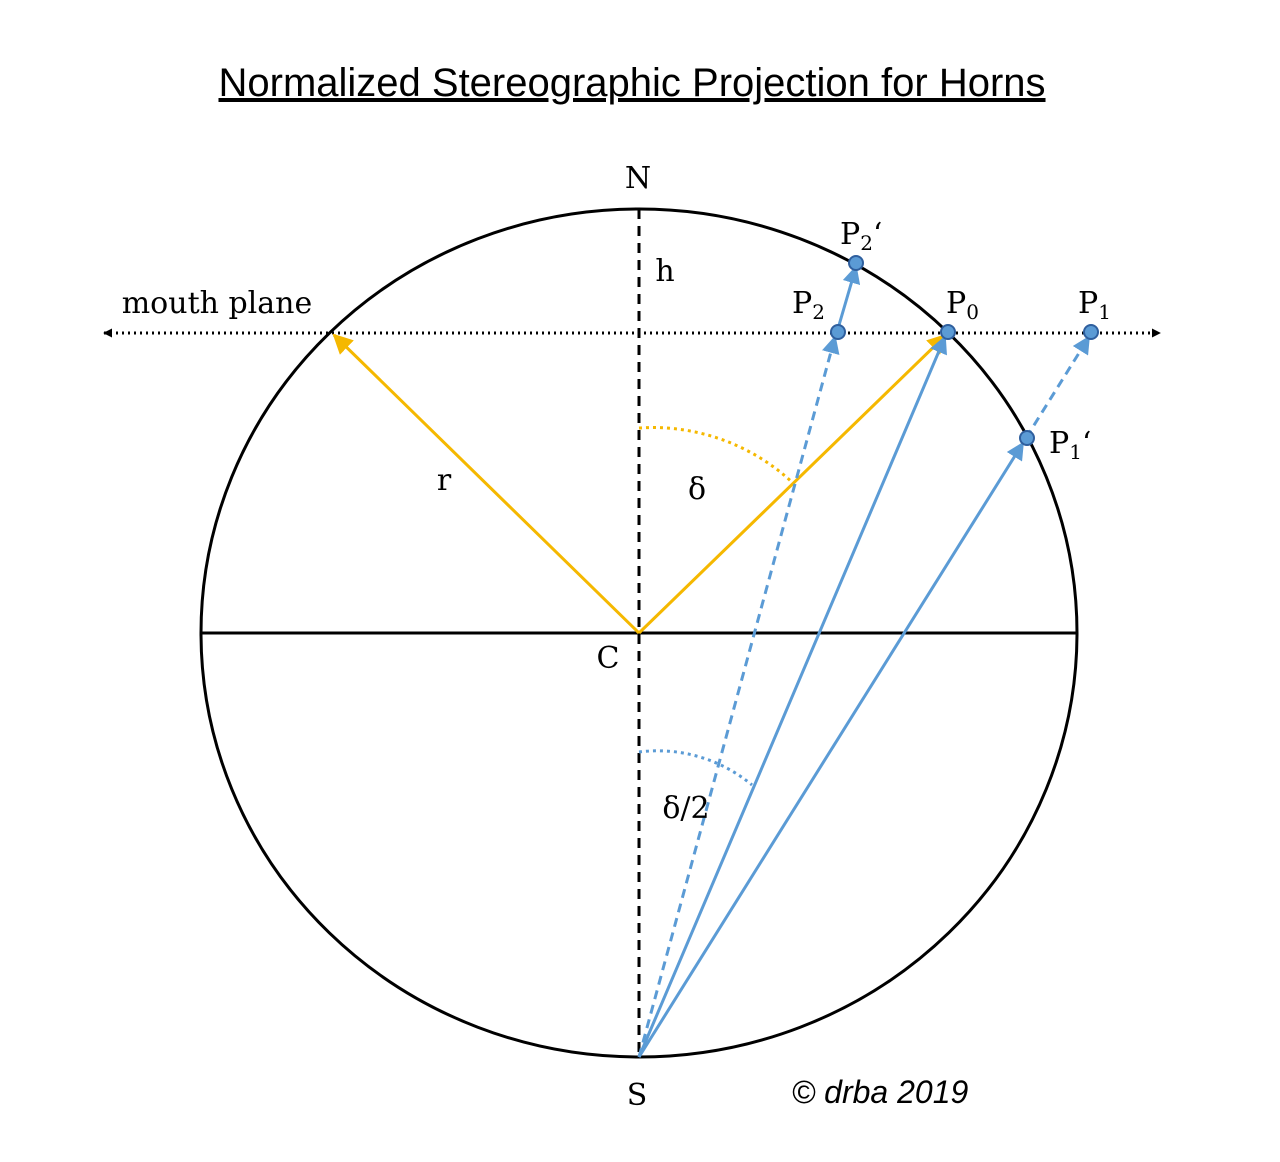 Image resolution: width=1280 pixels, height=1162 pixels. What do you see at coordinates (1070, 445) in the screenshot?
I see `label-p1-prime: P1‘` at bounding box center [1070, 445].